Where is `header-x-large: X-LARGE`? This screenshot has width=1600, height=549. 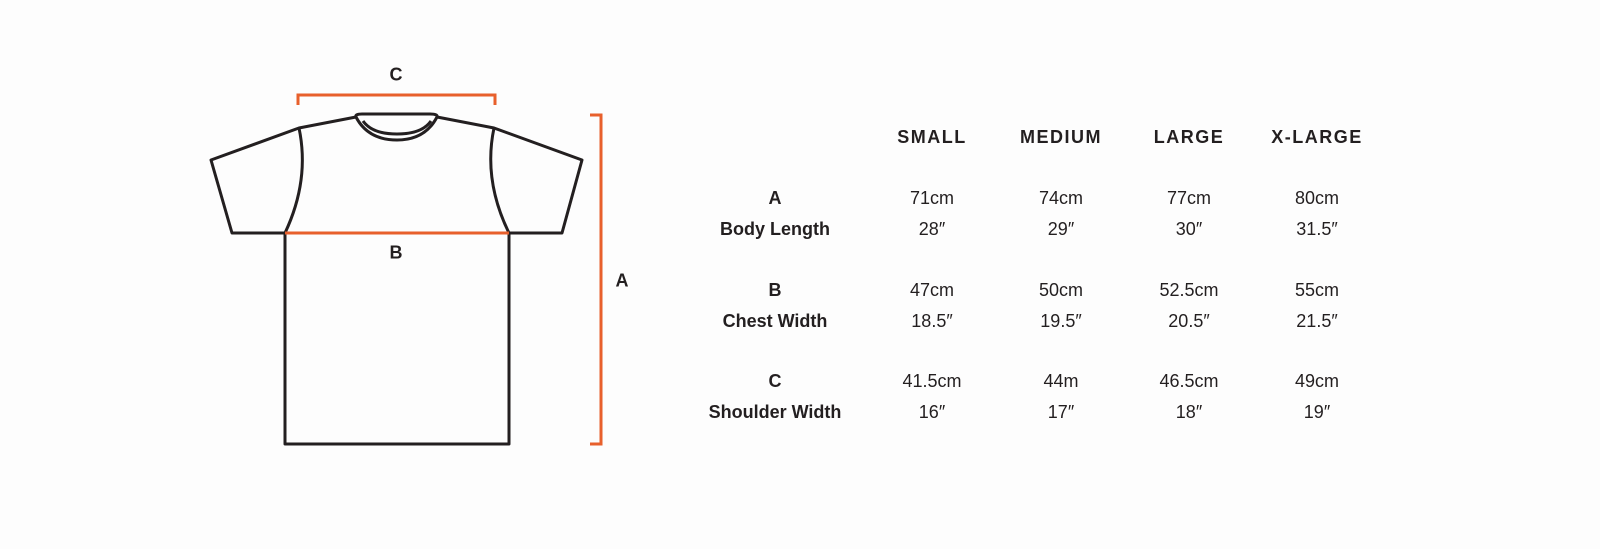 header-x-large: X-LARGE is located at coordinates (1317, 137).